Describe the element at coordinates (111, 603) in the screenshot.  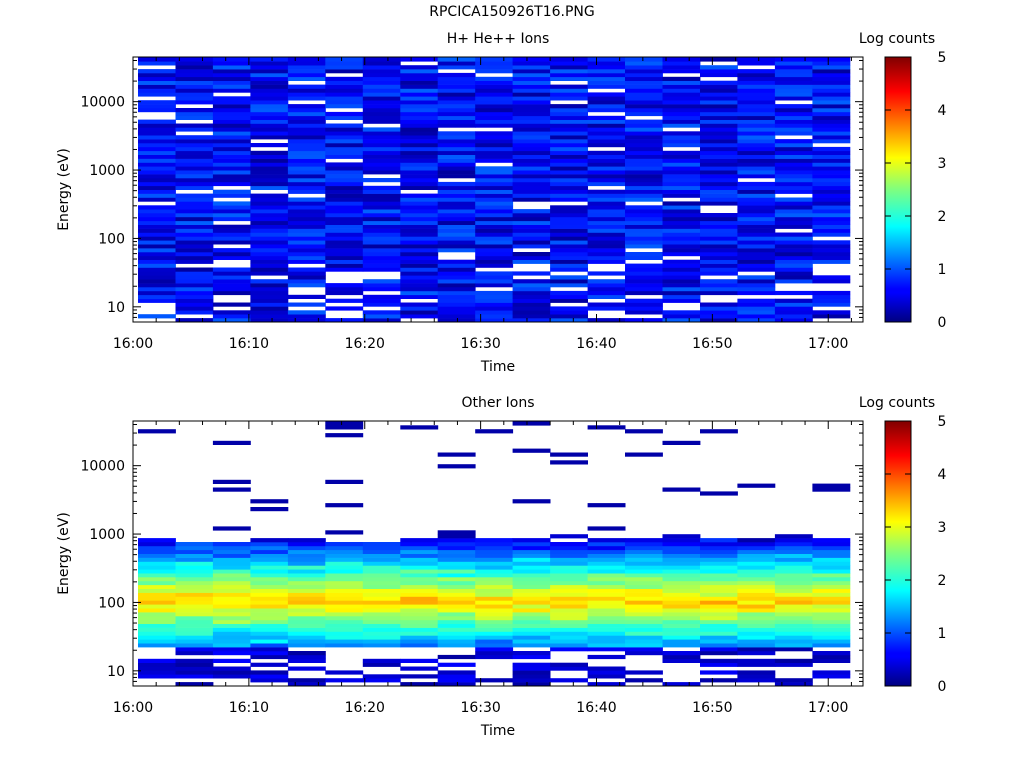
I see `y-tick-label: 100` at that location.